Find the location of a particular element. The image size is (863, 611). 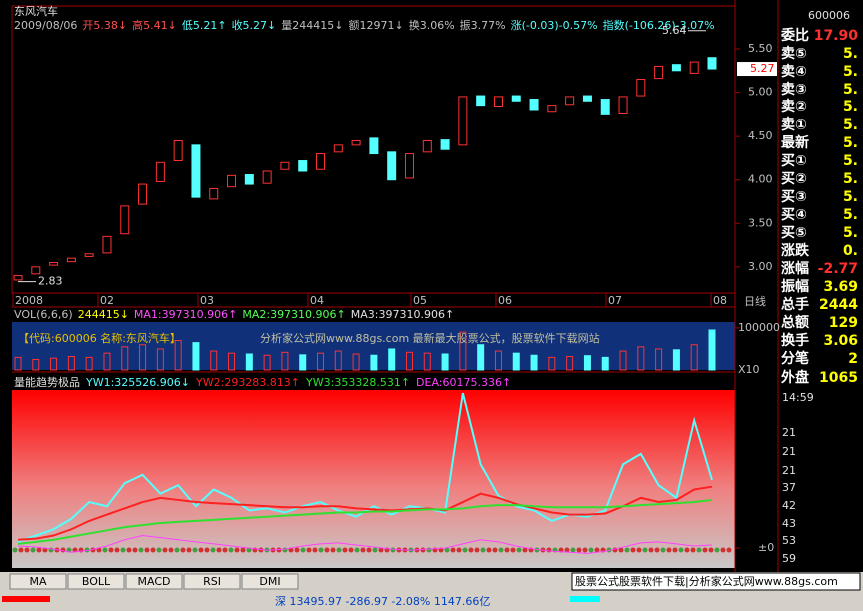

quote-item: 额12971↓ is located at coordinates (376, 25).